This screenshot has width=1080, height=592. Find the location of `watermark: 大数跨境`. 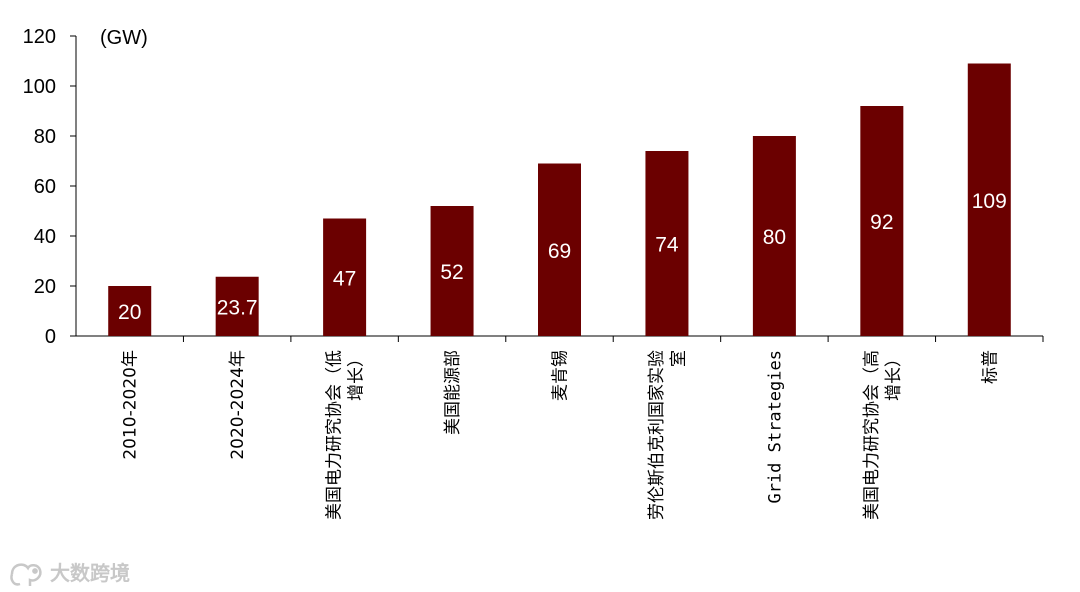

watermark: 大数跨境 is located at coordinates (70, 573).